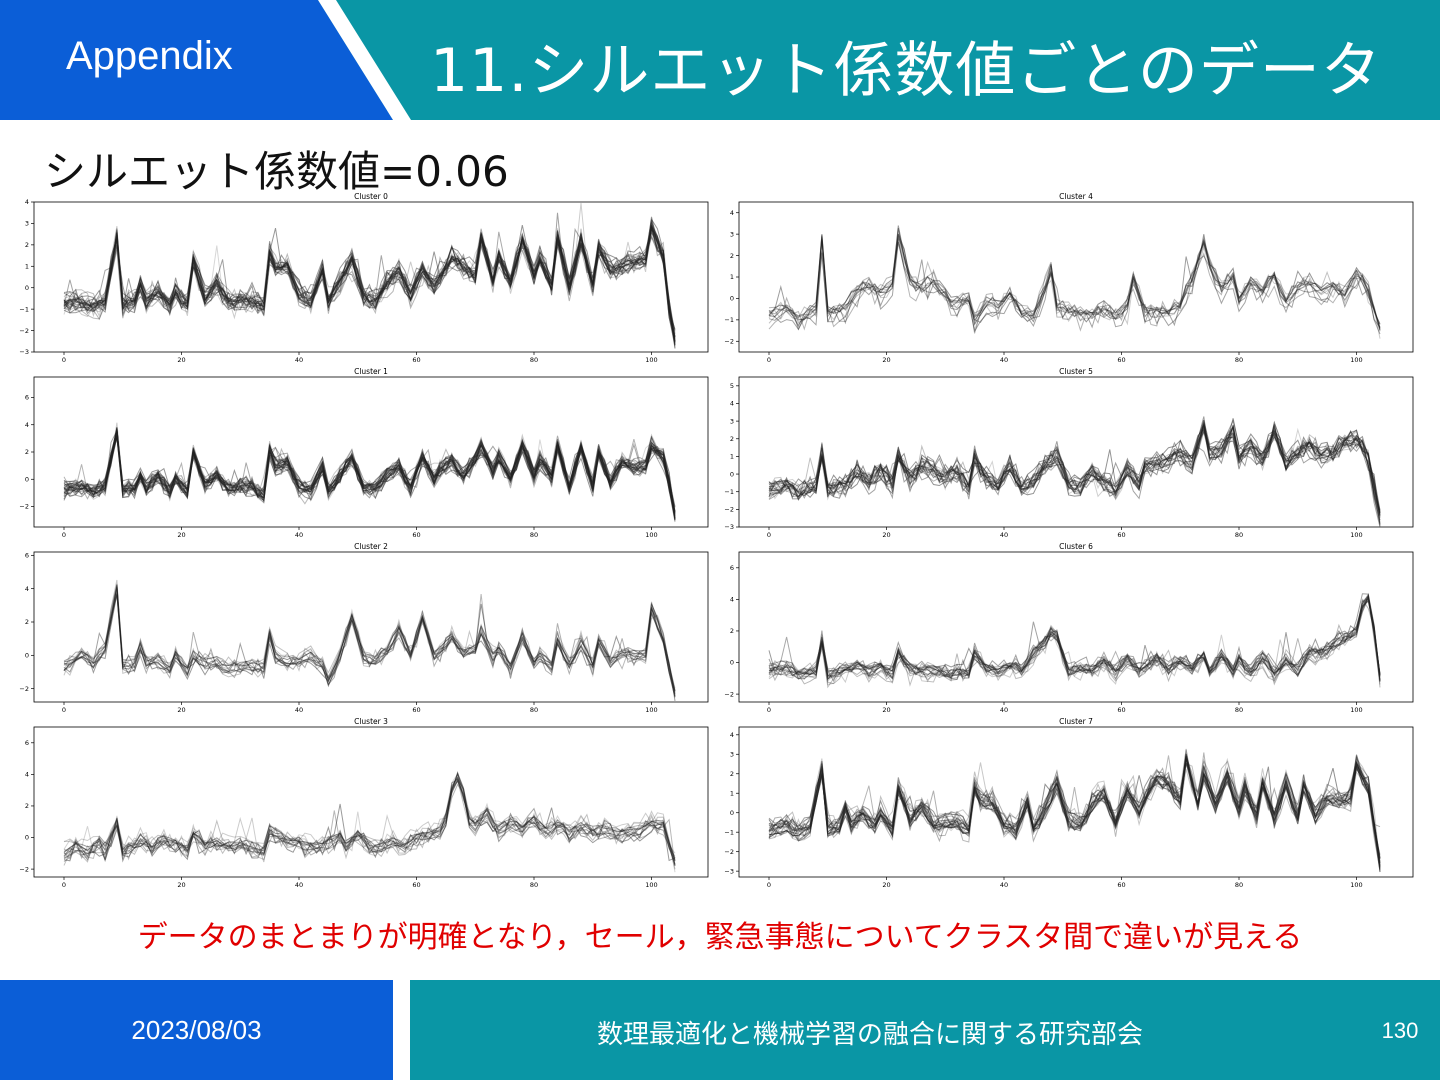 The height and width of the screenshot is (1080, 1440). Describe the element at coordinates (1076, 546) in the screenshot. I see `chart-title: Cluster 6` at that location.